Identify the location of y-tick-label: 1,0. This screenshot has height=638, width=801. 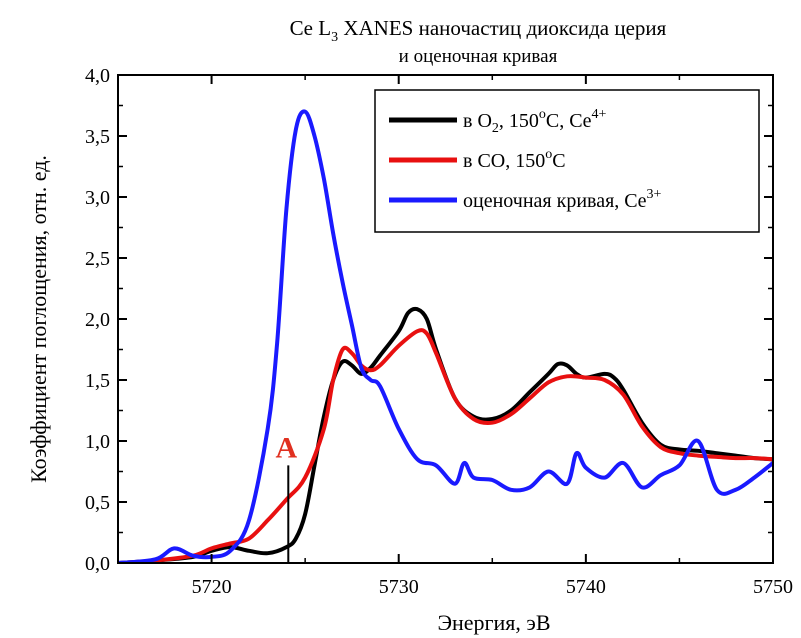
(97, 442).